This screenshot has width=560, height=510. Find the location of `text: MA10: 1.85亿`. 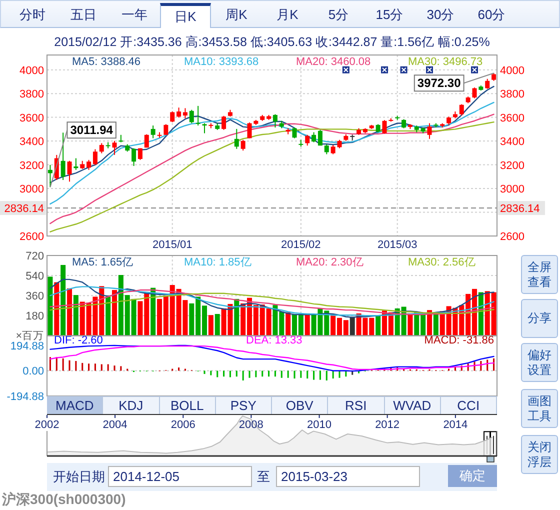

text: MA10: 1.85亿 is located at coordinates (218, 262).